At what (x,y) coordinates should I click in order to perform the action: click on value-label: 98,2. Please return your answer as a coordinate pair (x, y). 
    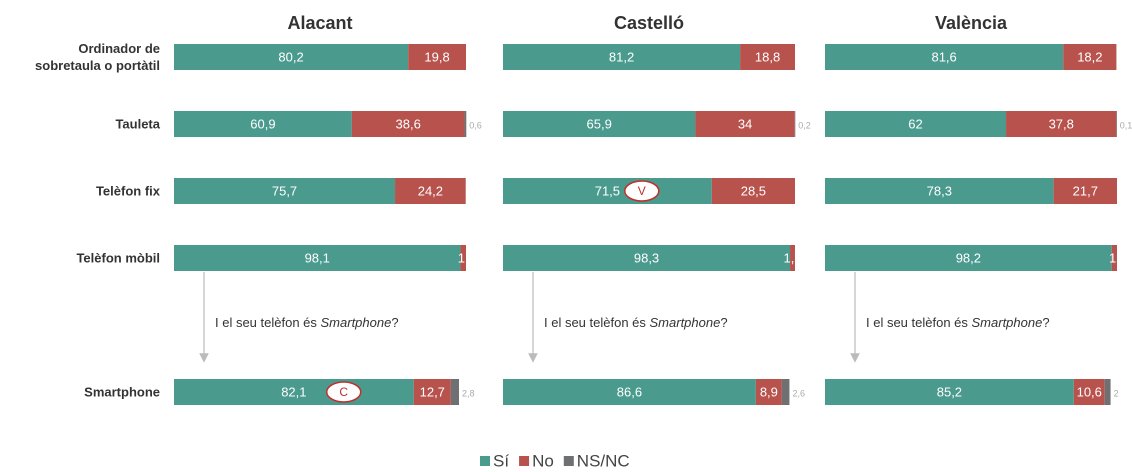
    Looking at the image, I should click on (968, 257).